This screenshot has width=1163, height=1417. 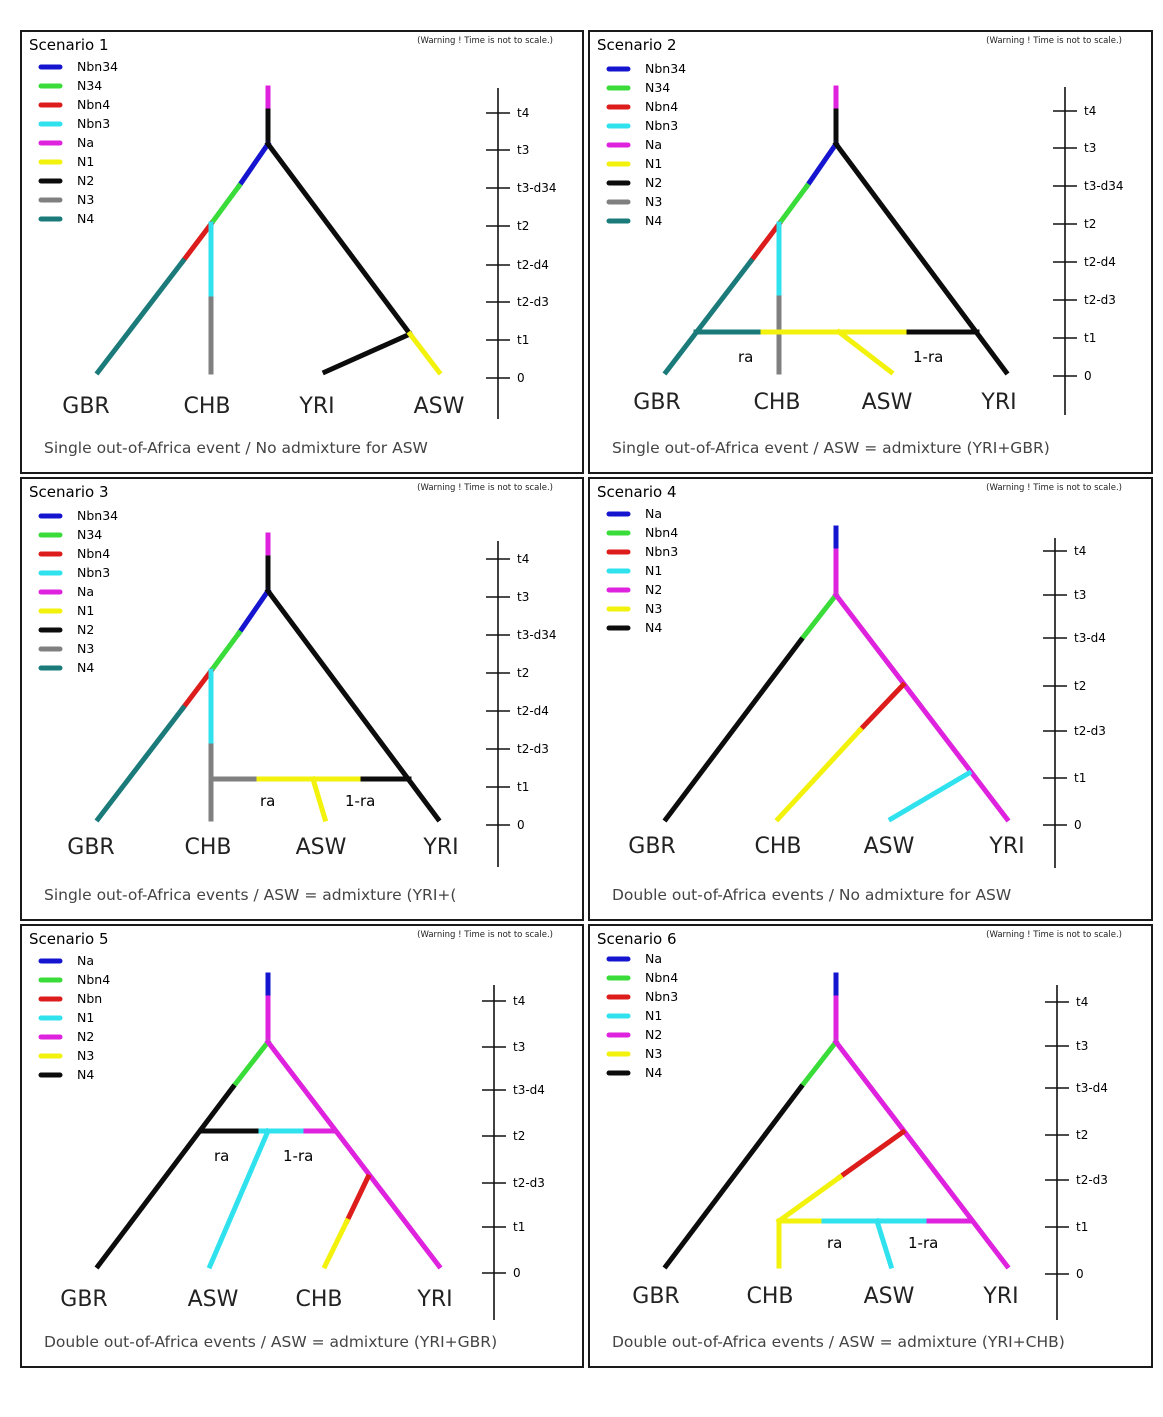 I want to click on scenario-title: Scenario 4, so click(x=637, y=492).